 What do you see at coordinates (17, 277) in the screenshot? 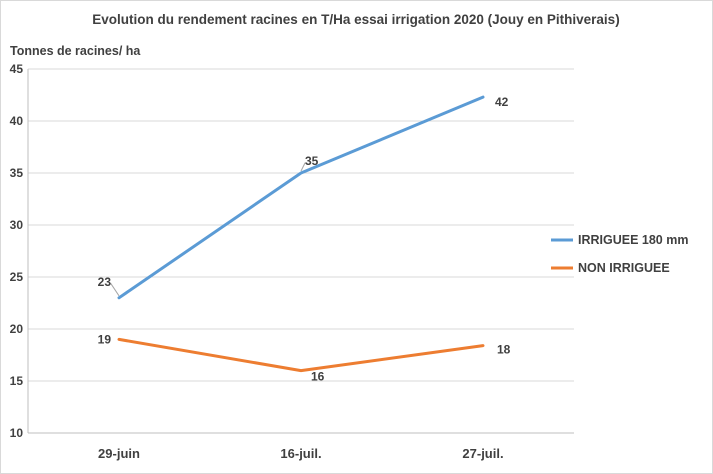
I see `y-tick-label: 25` at bounding box center [17, 277].